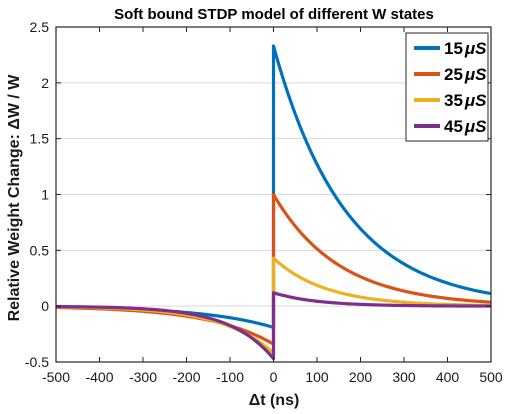 The width and height of the screenshot is (510, 414). I want to click on y-tick-label: 2.5, so click(40, 27).